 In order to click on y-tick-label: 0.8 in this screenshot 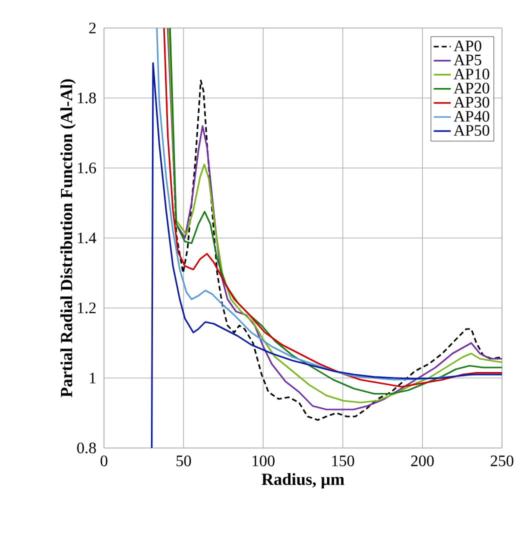, I will do `click(86, 448)`.